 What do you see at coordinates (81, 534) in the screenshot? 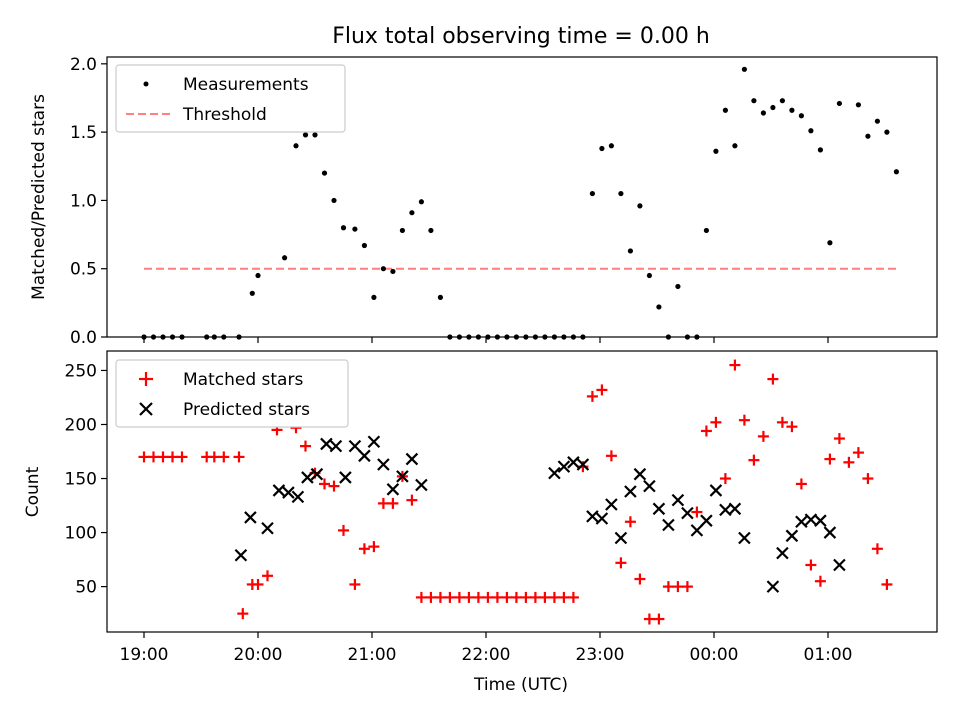
I see `count-y-tick-label: 100` at bounding box center [81, 534].